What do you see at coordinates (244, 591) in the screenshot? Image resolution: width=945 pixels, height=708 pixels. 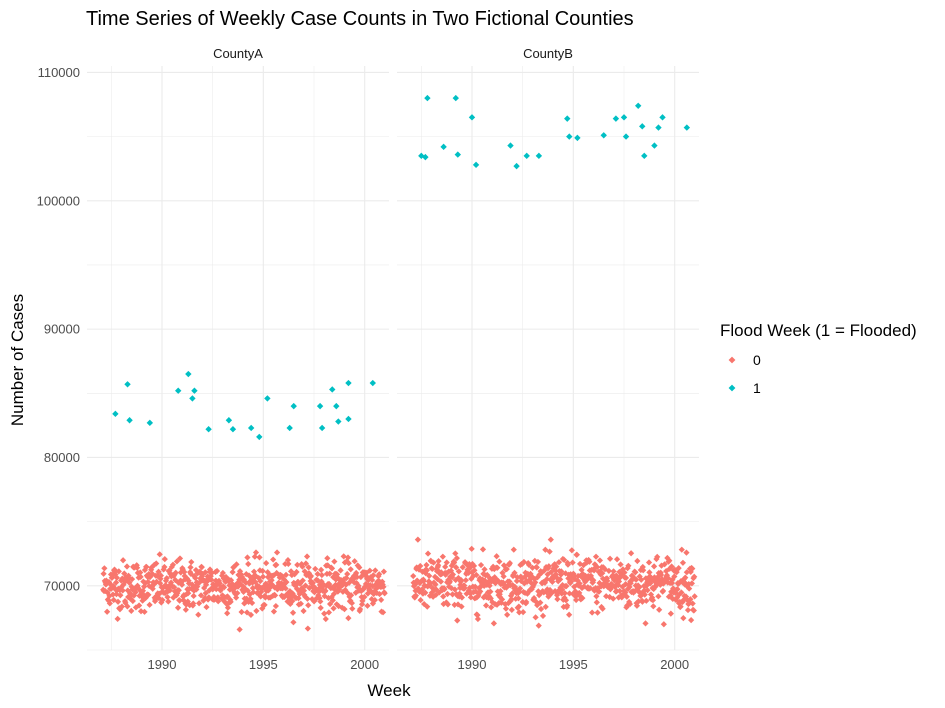 I see `series-0-points` at bounding box center [244, 591].